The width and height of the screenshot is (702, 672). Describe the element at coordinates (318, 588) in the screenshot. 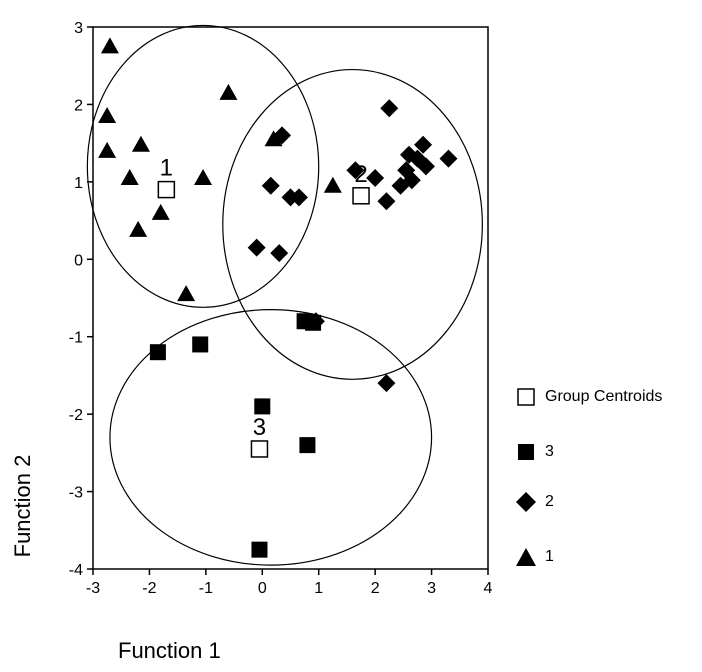

I see `x-tick-label: 1` at that location.